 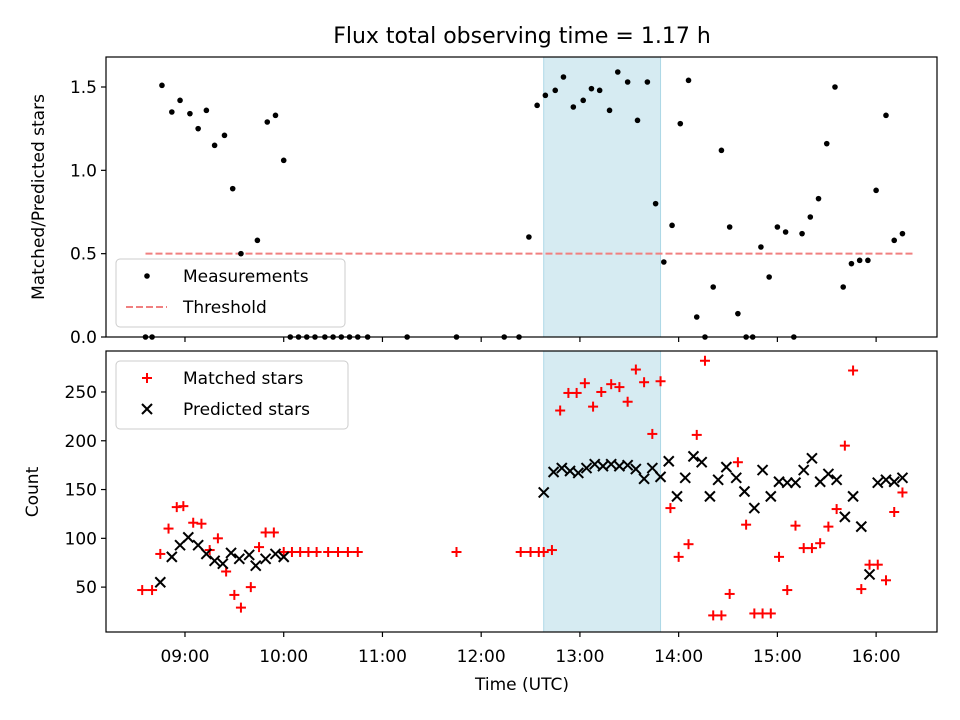 I want to click on bottom-highlight-span, so click(x=602, y=491).